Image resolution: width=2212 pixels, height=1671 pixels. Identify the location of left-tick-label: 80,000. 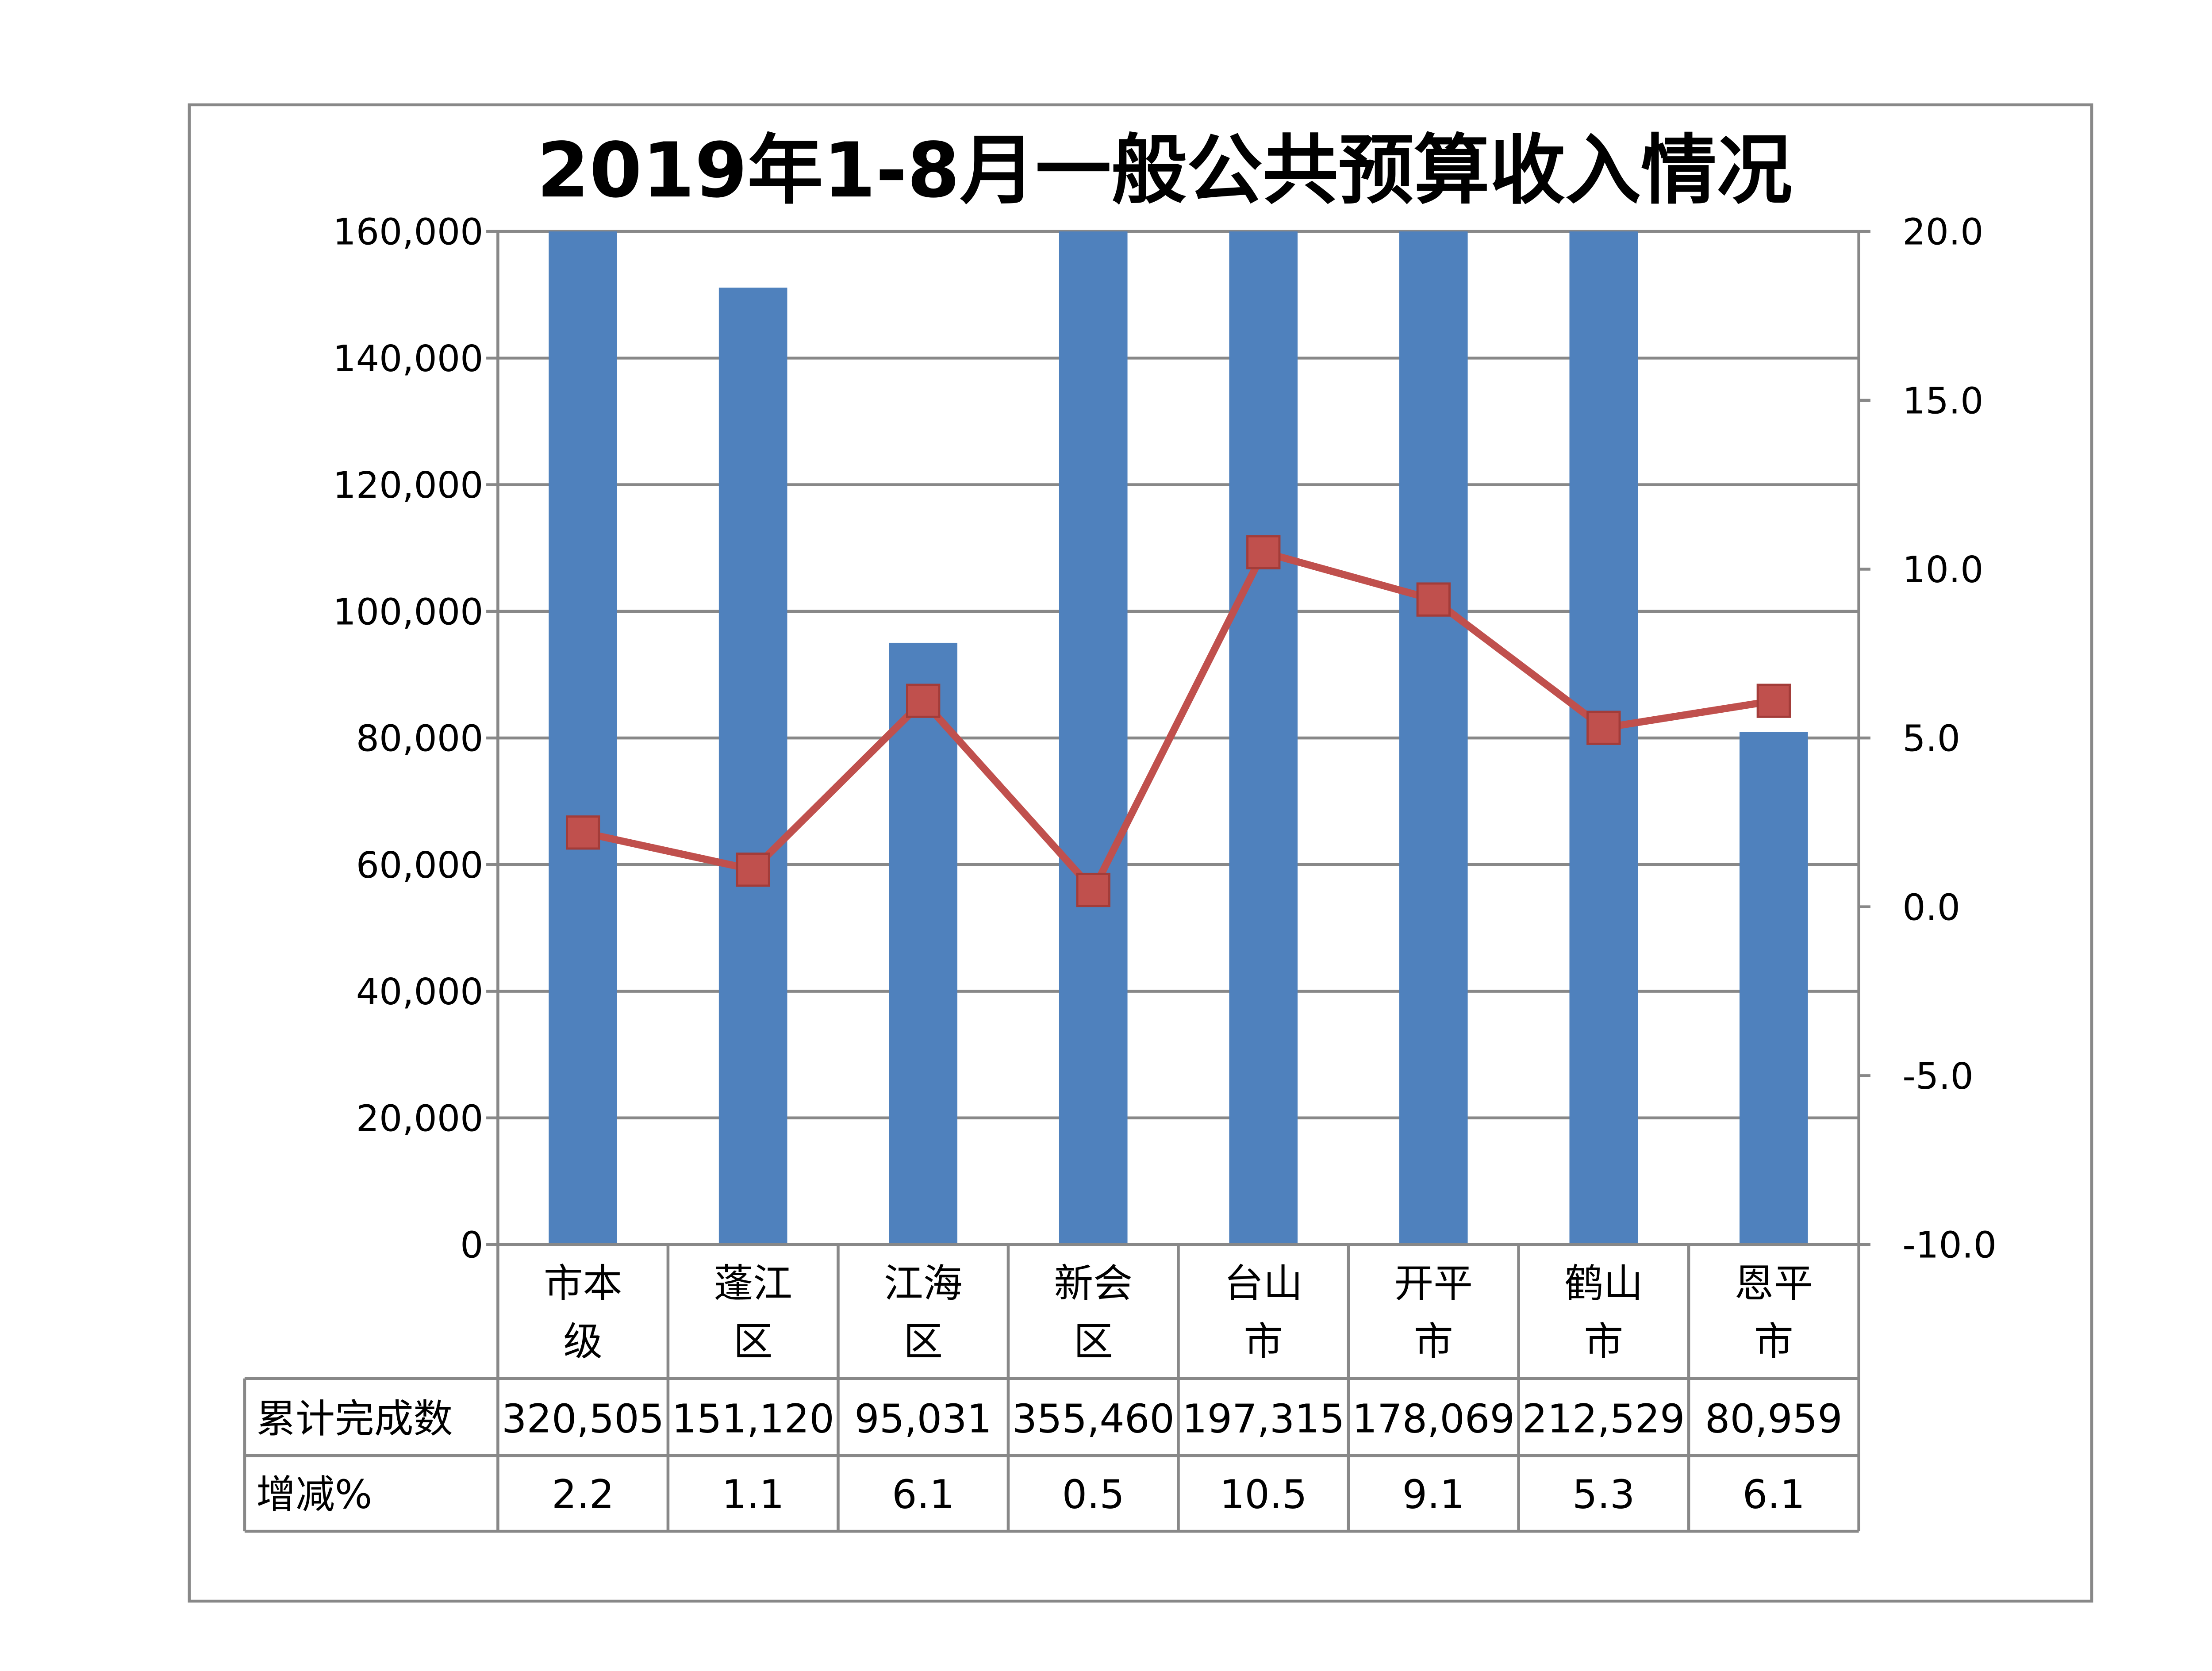
(420, 739).